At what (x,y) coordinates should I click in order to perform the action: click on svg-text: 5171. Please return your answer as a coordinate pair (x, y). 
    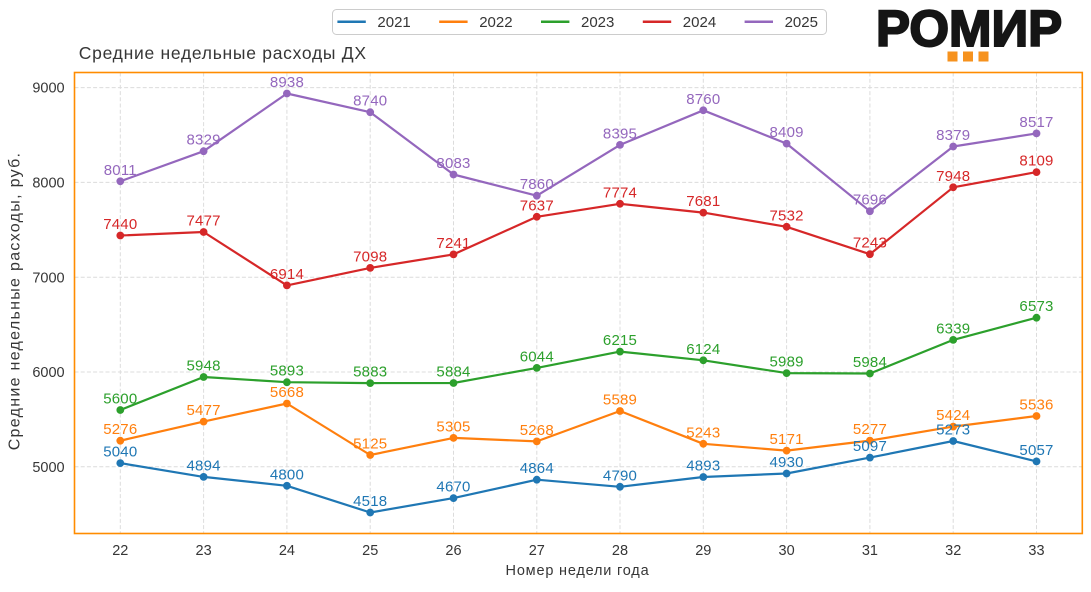
    Looking at the image, I should click on (787, 439).